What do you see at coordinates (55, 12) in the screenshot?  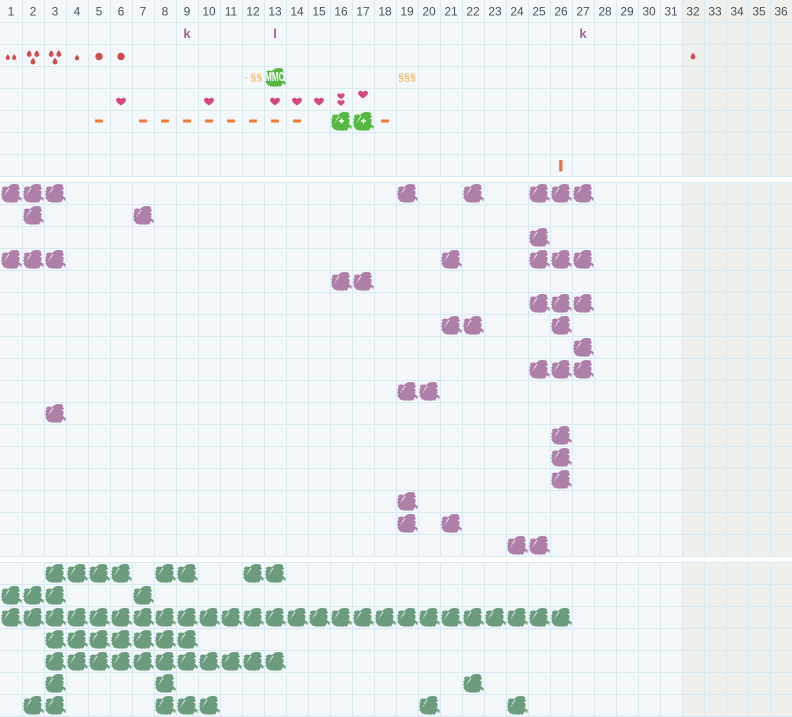 I see `svg-text: 3` at bounding box center [55, 12].